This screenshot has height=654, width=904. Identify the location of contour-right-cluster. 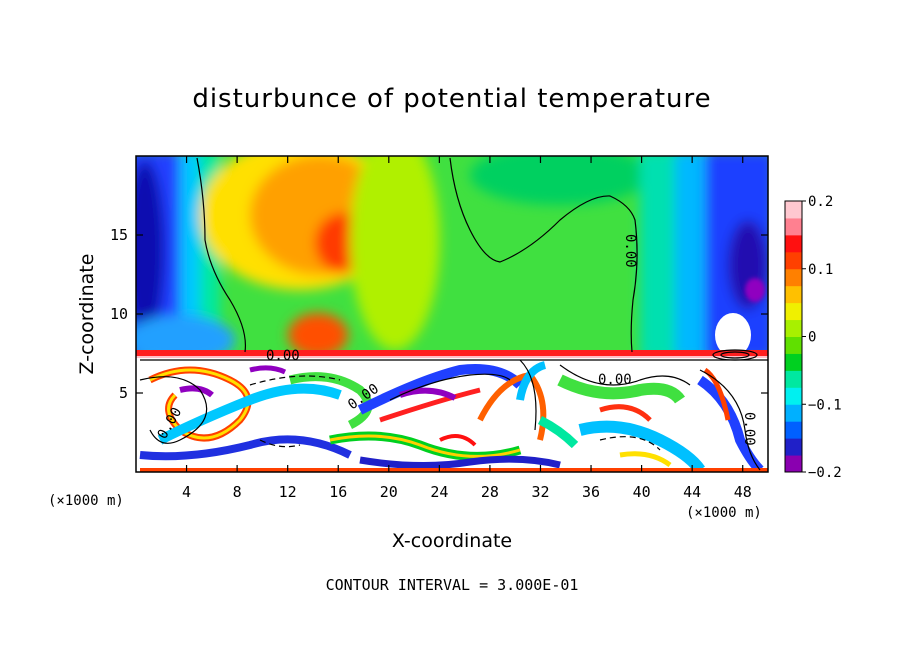
(735, 355).